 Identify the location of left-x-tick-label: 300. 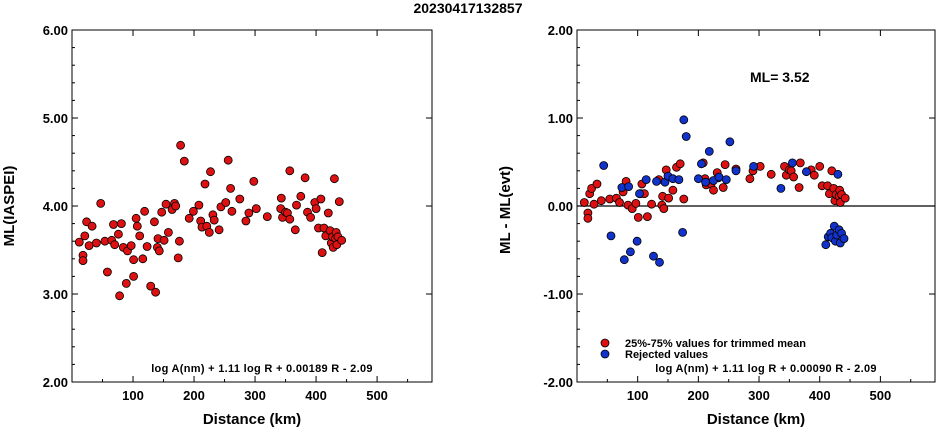
(255, 395).